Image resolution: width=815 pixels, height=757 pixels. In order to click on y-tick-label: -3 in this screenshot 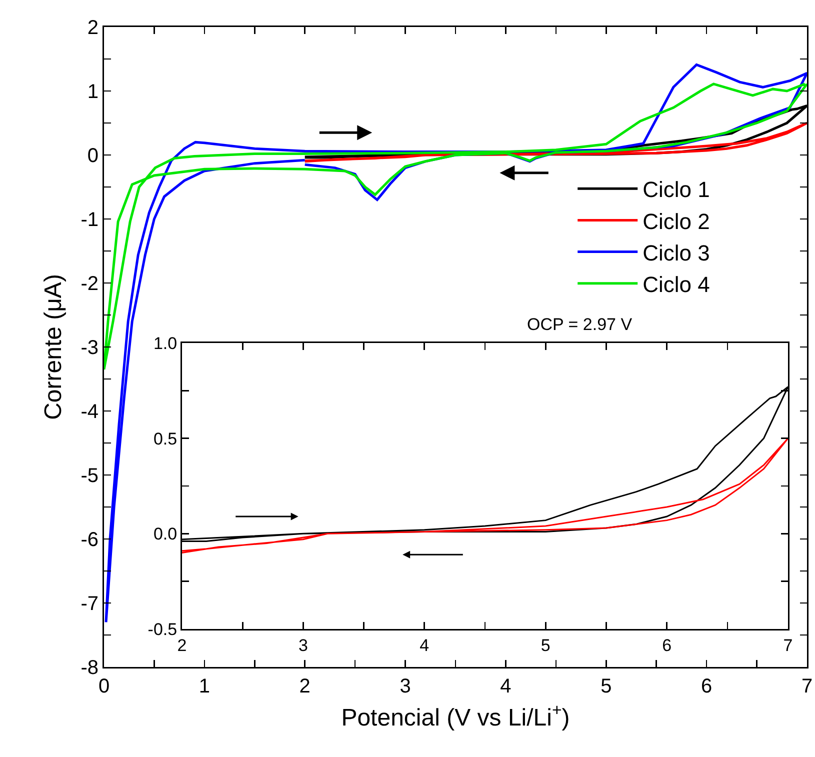, I will do `click(89, 348)`.